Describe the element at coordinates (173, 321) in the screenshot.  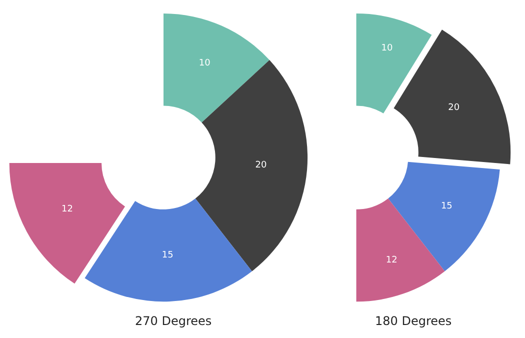
I see `text: 270 Degrees` at that location.